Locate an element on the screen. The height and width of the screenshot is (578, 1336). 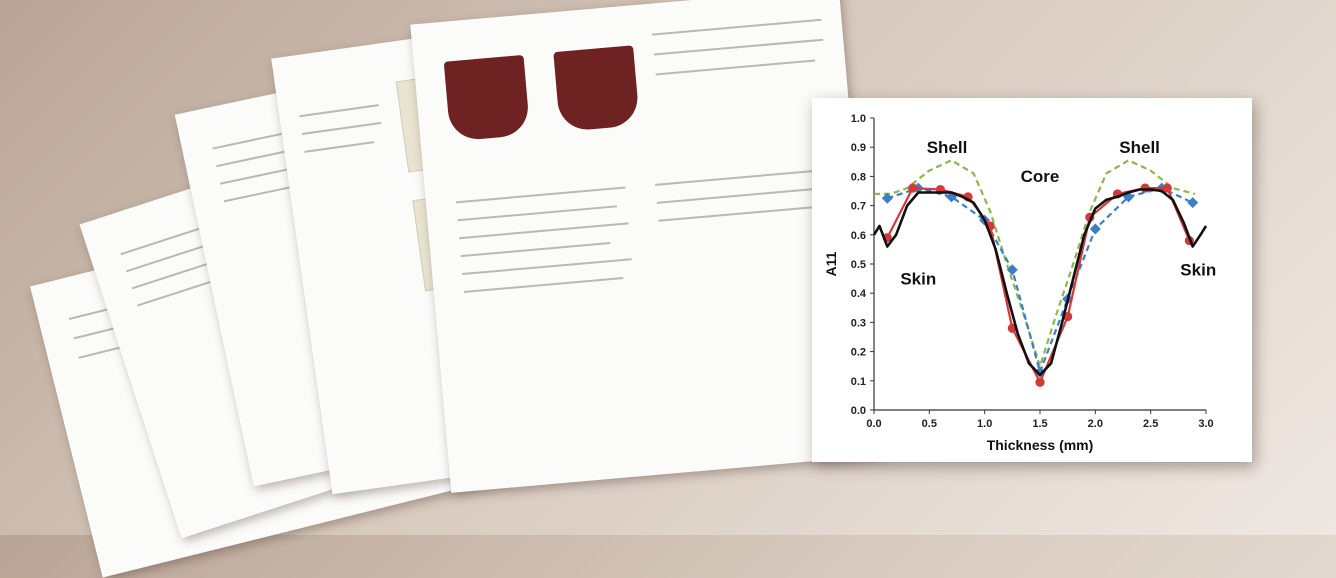
y-tick-label: 1.0 is located at coordinates (858, 119).